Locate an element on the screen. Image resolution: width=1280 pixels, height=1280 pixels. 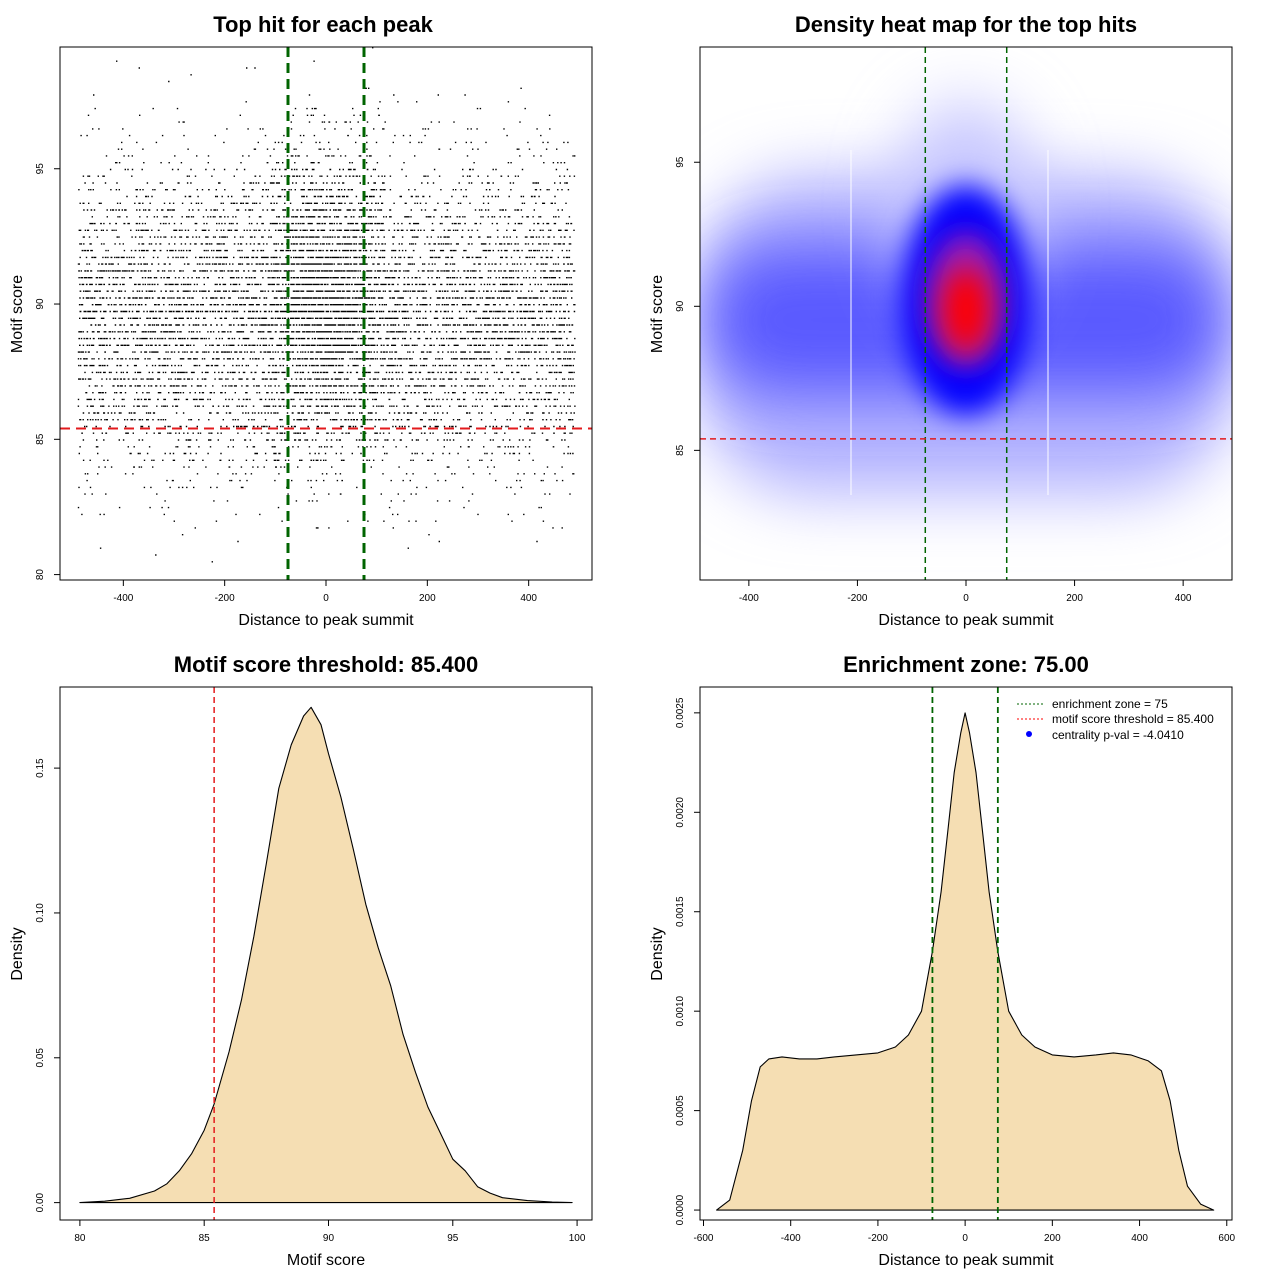
x-axis-label: Motif score is located at coordinates (326, 1260).